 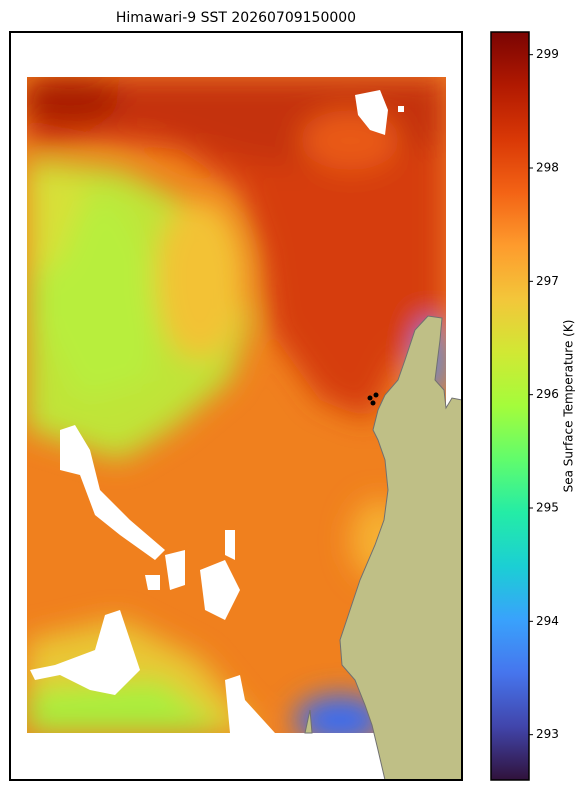 I want to click on colorbar-frame, so click(x=510, y=406).